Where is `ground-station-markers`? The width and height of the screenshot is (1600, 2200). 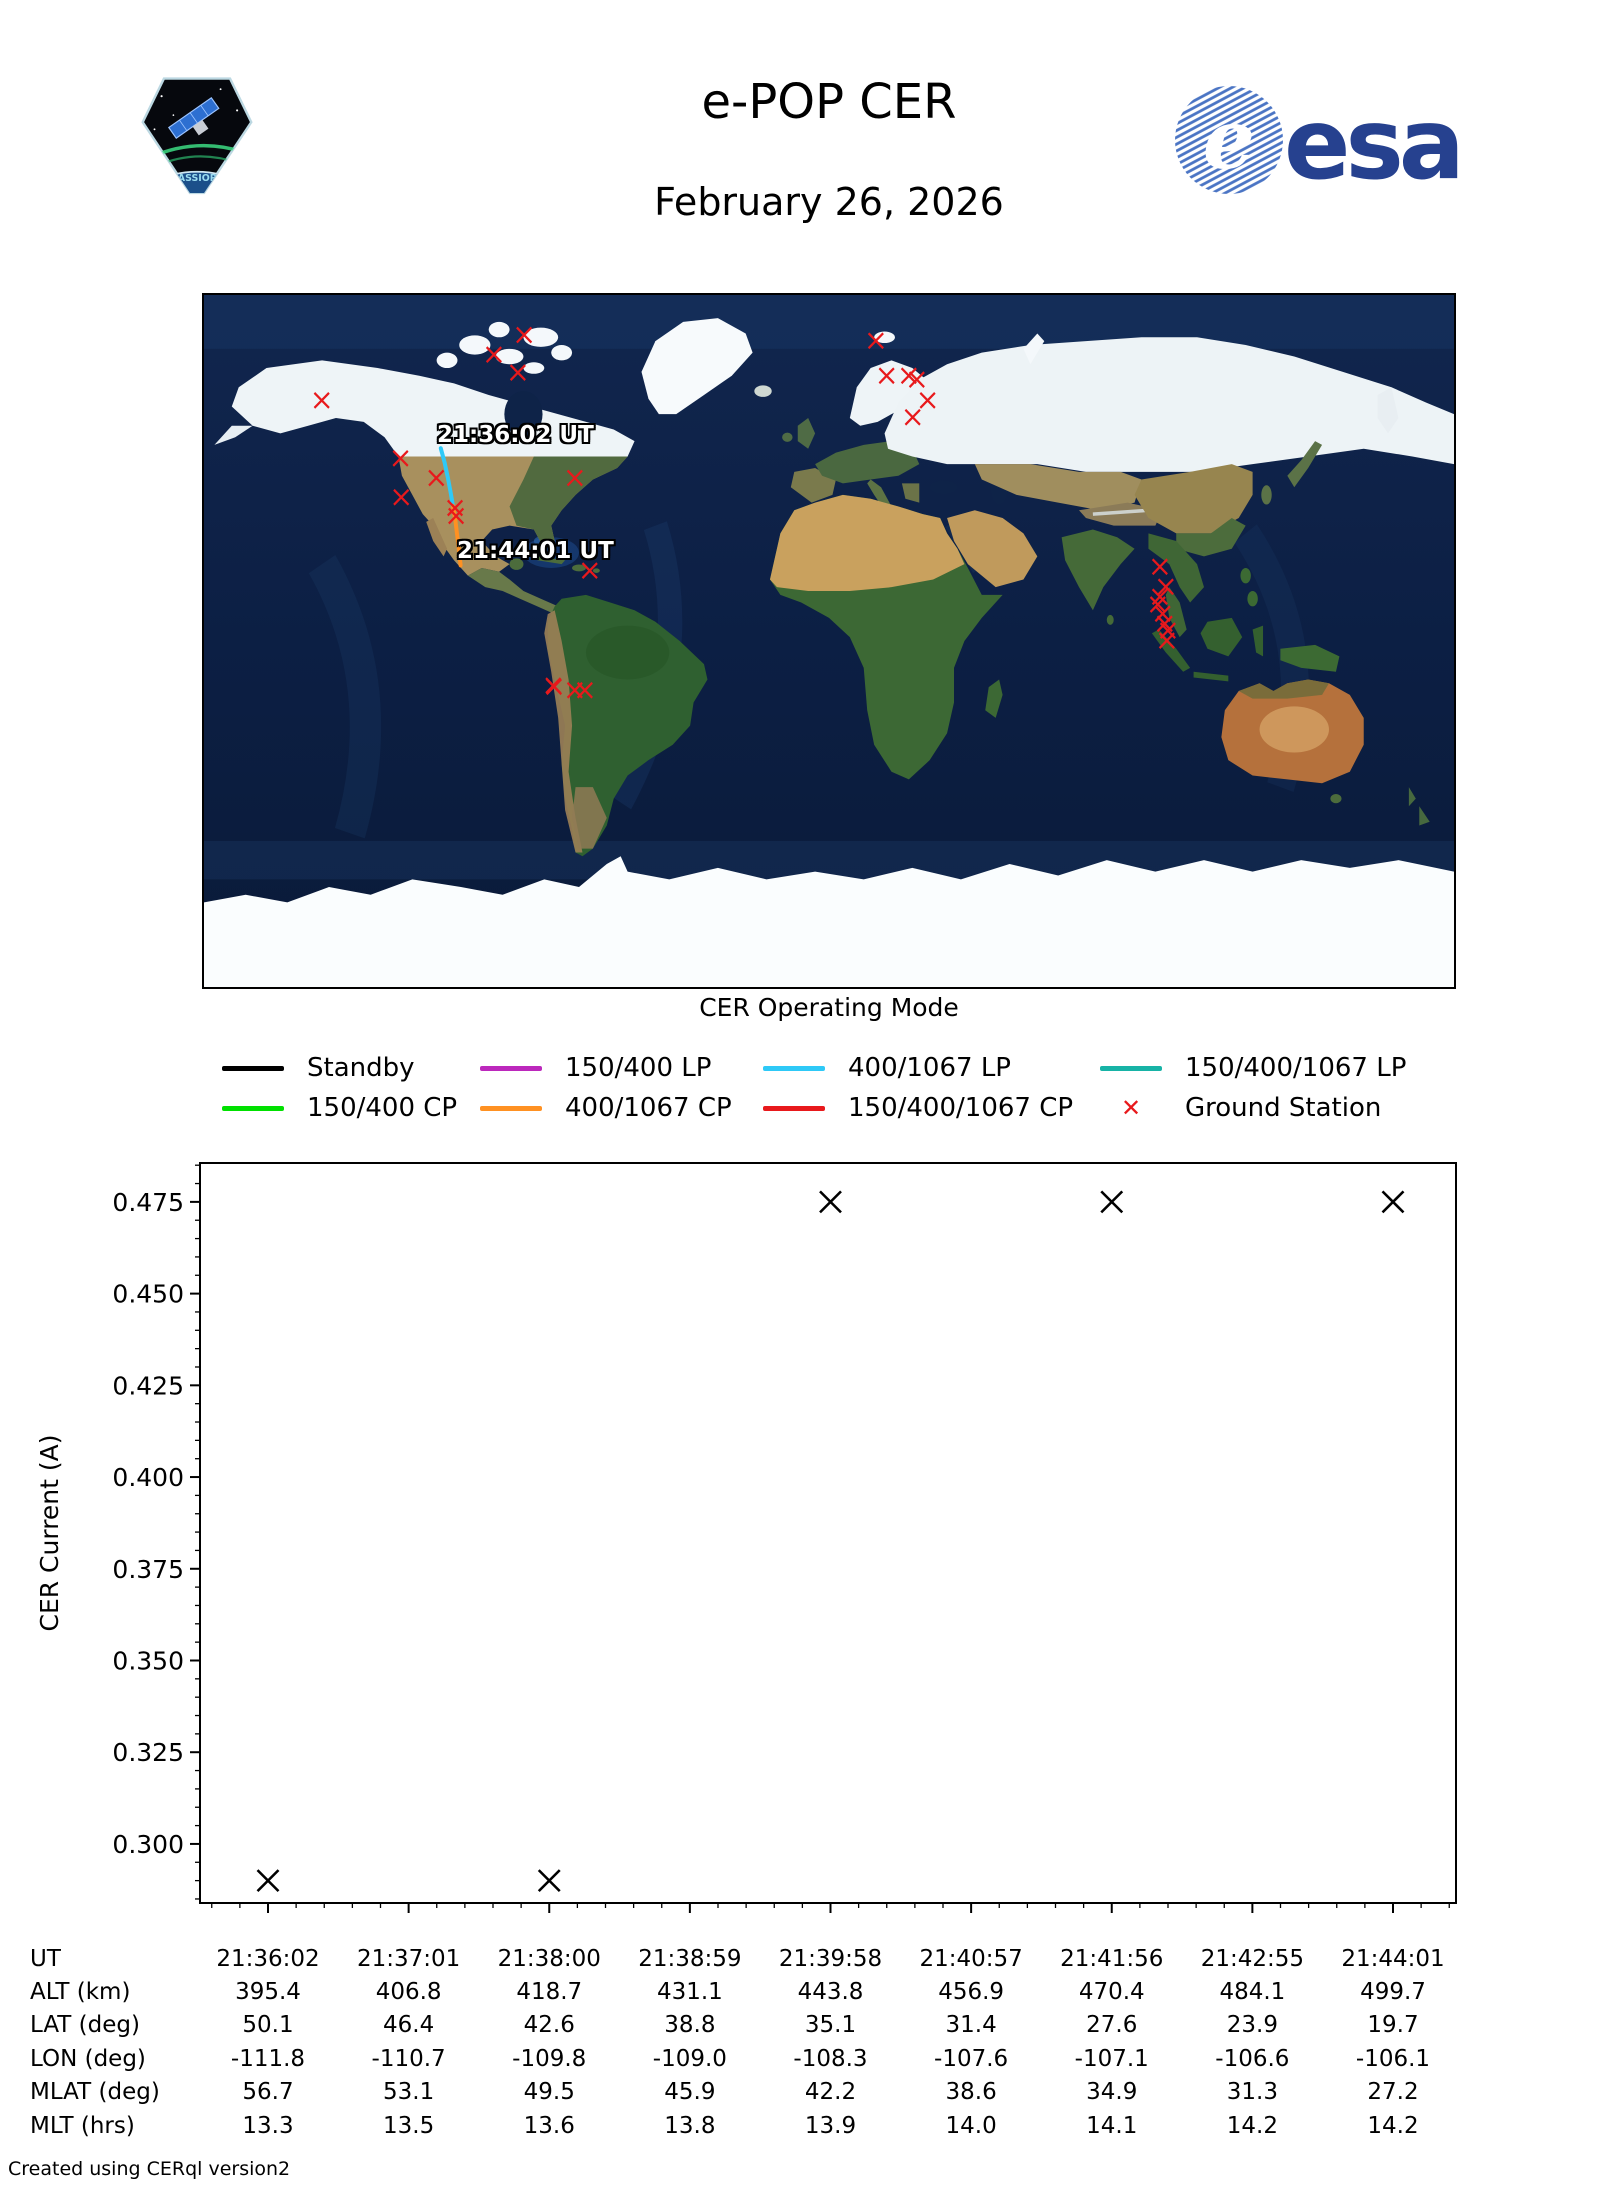 ground-station-markers is located at coordinates (744, 512).